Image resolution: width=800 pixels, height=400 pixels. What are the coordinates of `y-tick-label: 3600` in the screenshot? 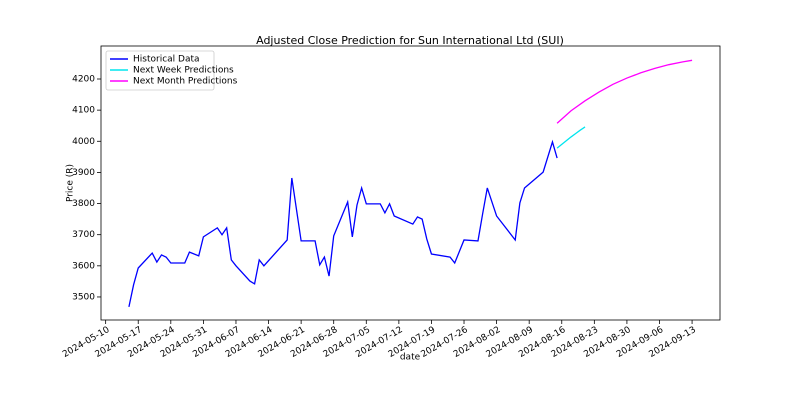 It's located at (83, 266).